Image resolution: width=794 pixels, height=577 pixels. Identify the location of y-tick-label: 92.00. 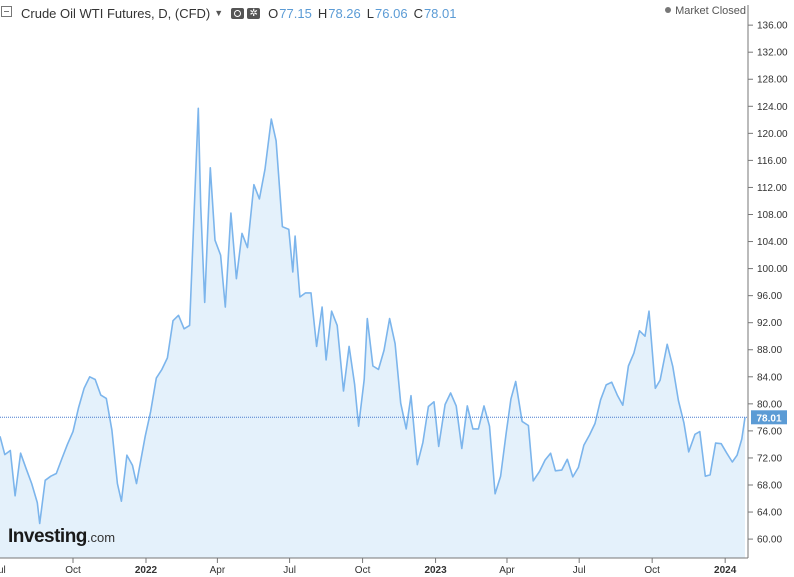
(769, 323).